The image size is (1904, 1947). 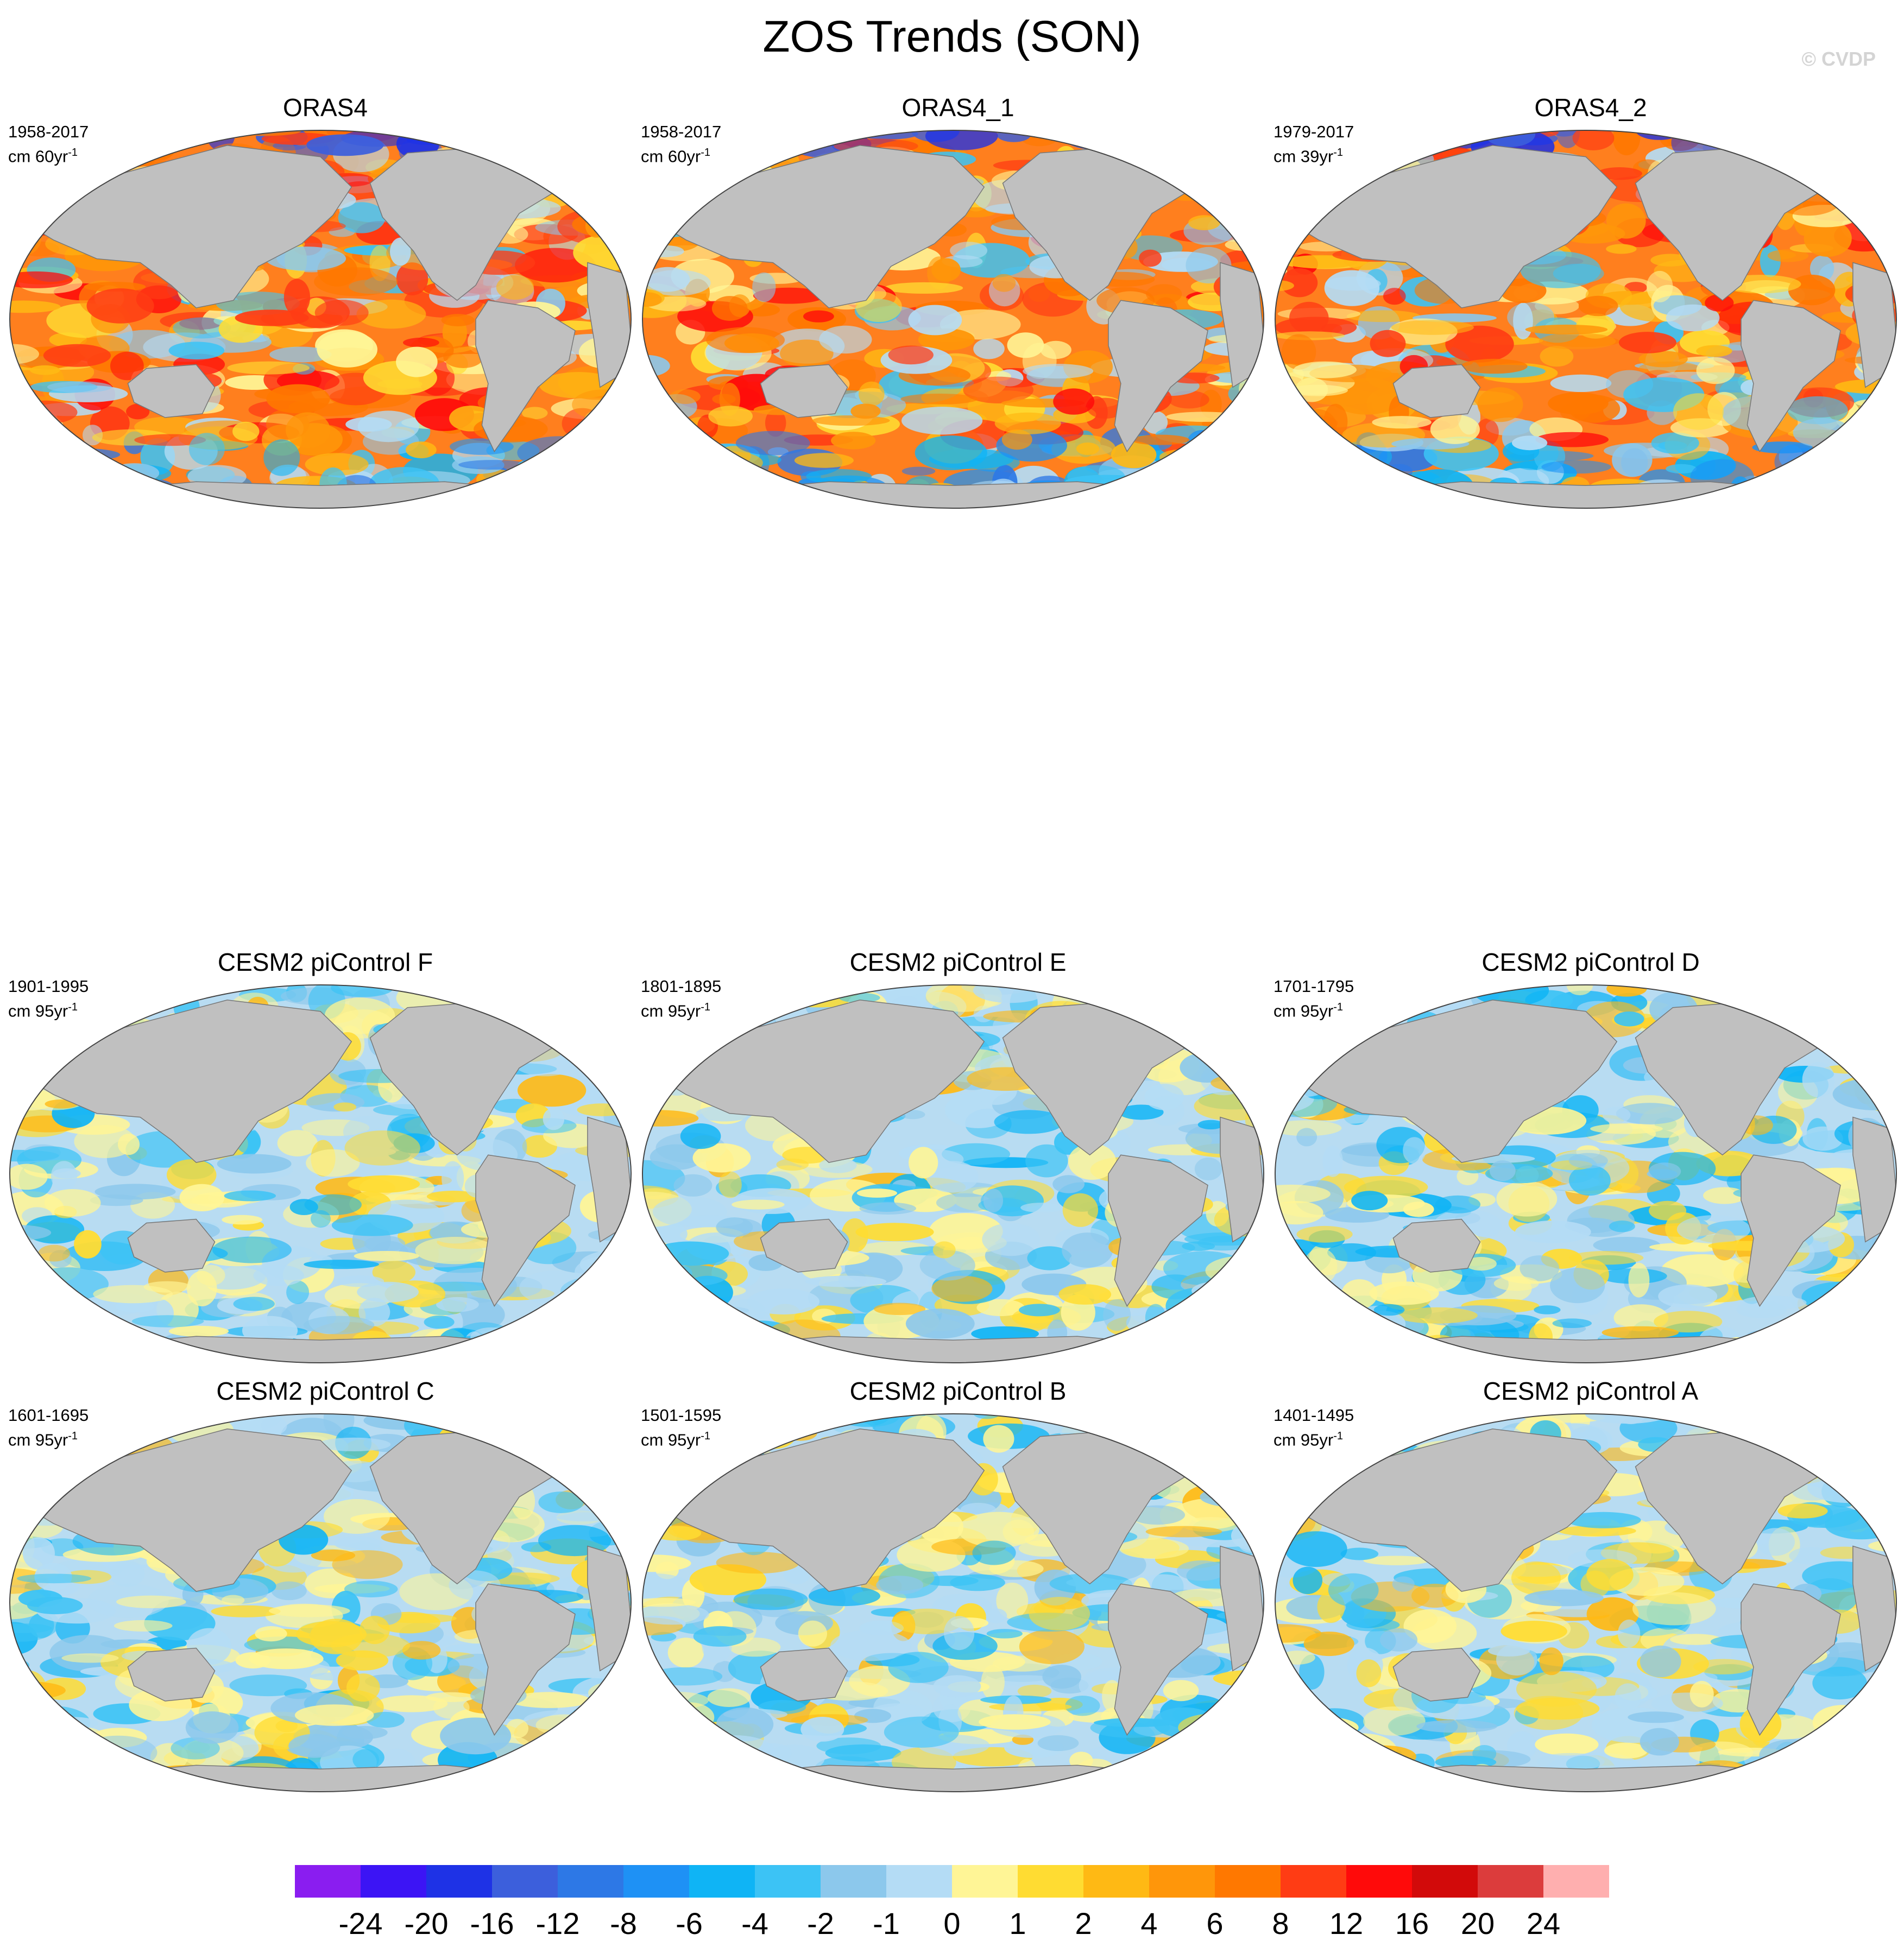 What do you see at coordinates (958, 301) in the screenshot?
I see `map-panel: ORAS4_1 1958-2017 cm 60yr-1` at bounding box center [958, 301].